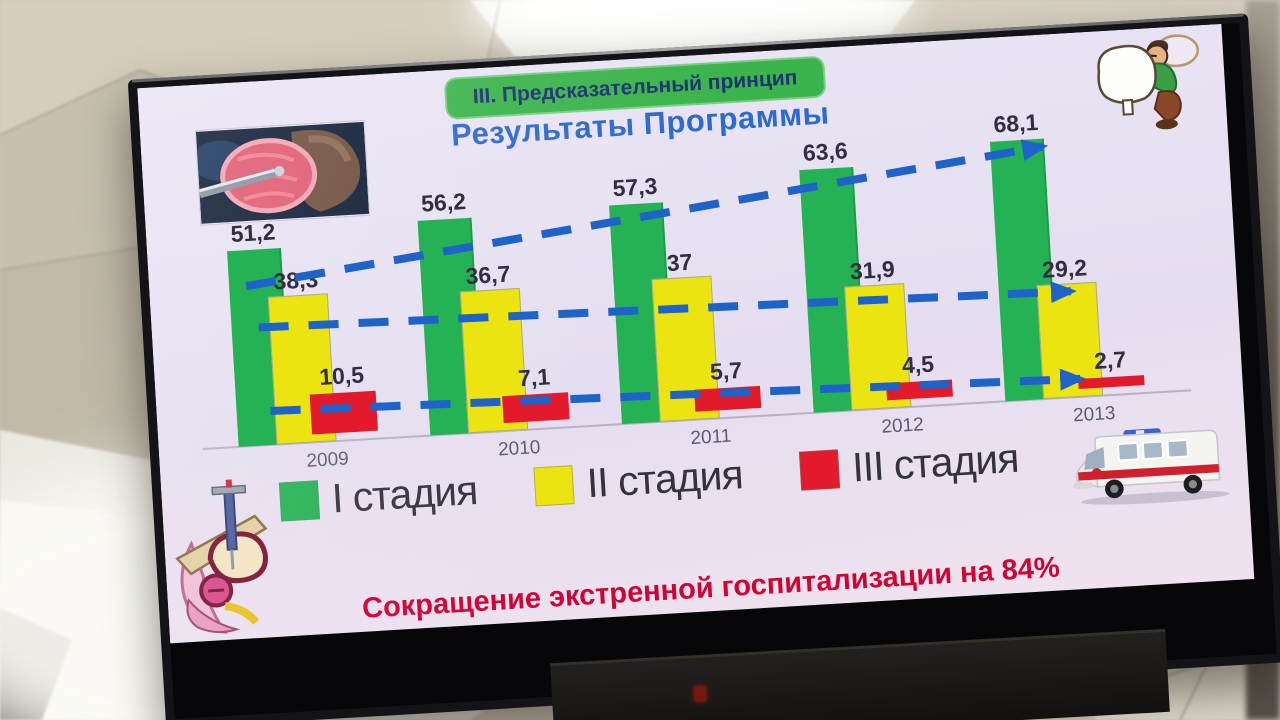  Describe the element at coordinates (667, 306) in the screenshot. I see `trend-arrow-stage2` at that location.